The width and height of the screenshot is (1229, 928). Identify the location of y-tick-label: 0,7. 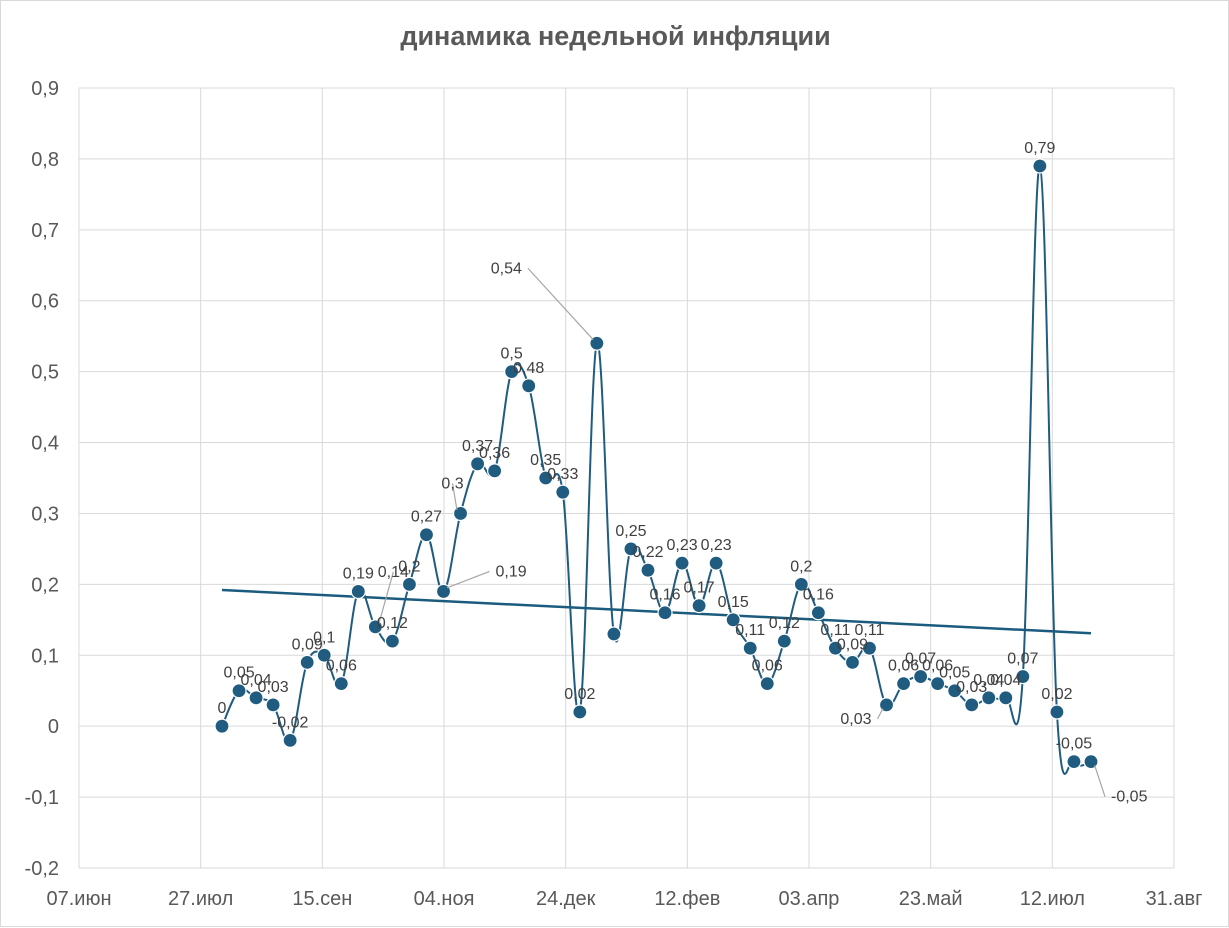
(45, 231).